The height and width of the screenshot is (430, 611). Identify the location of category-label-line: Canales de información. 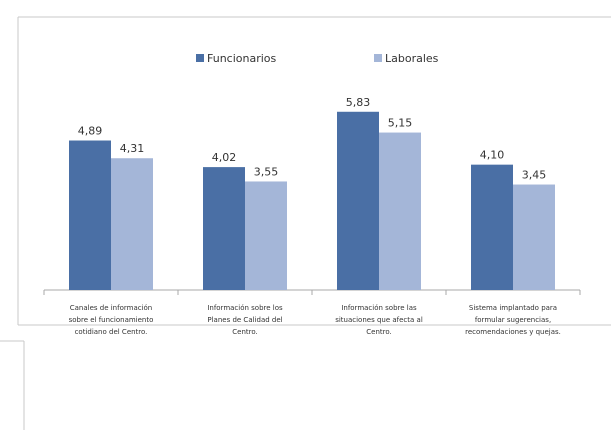
(111, 308).